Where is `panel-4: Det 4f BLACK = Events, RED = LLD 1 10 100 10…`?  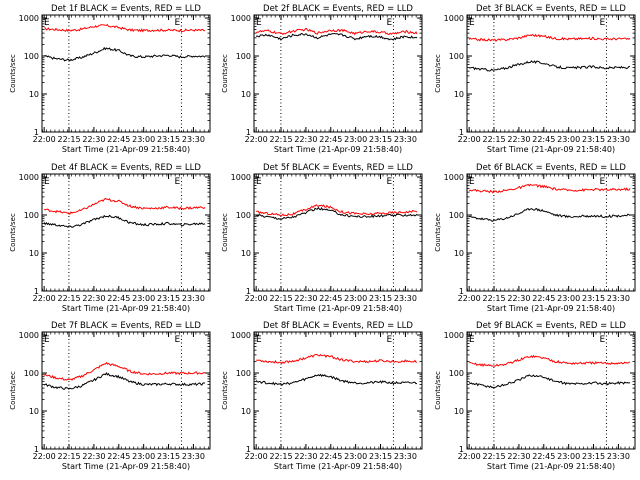
panel-4: Det 4f BLACK = Events, RED = LLD 1 10 100 10… is located at coordinates (110, 238).